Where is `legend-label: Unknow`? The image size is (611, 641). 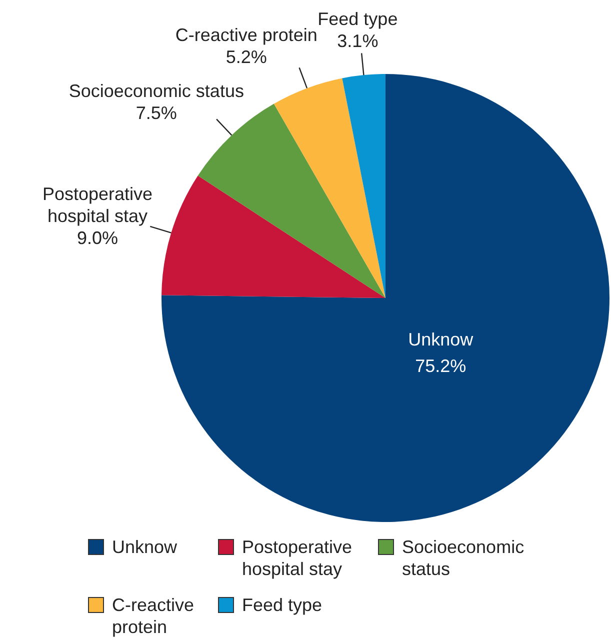 legend-label: Unknow is located at coordinates (145, 547).